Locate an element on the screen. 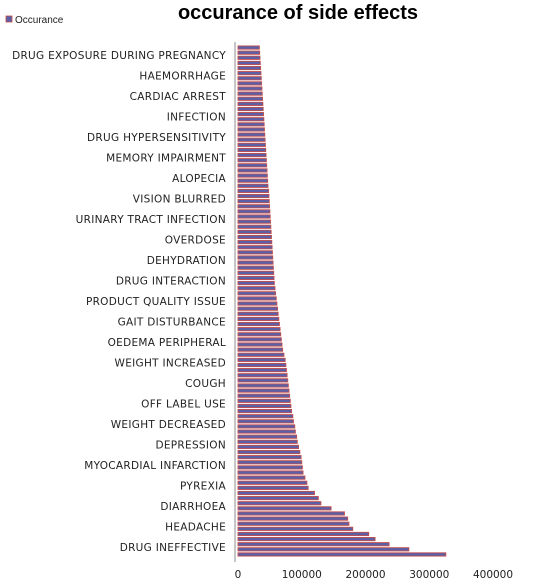 This screenshot has height=584, width=545. chart-title: occurance of side effects is located at coordinates (298, 13).